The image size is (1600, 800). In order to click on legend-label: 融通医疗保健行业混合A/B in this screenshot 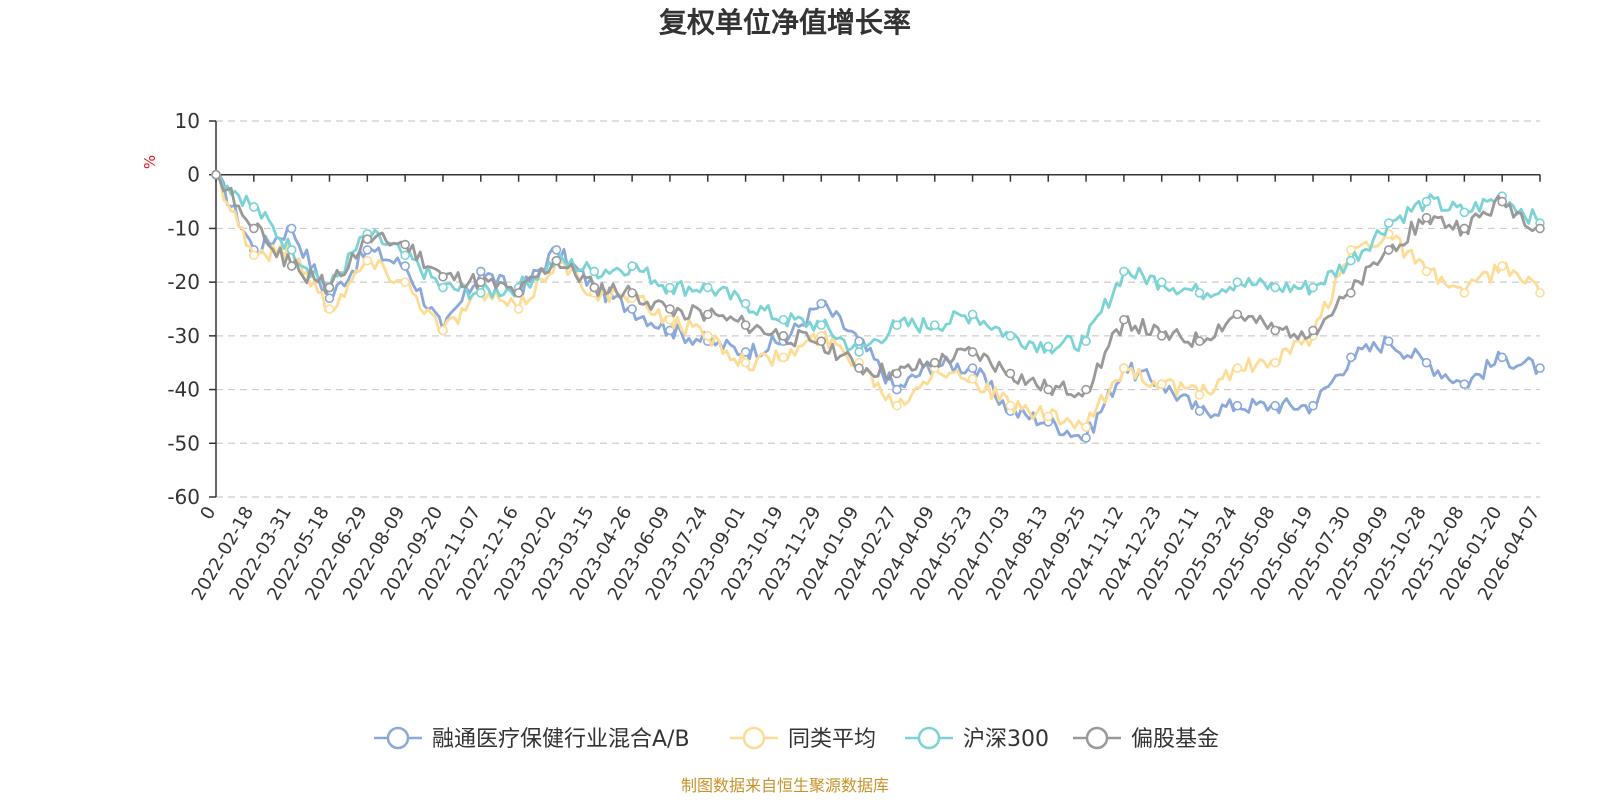, I will do `click(561, 739)`.